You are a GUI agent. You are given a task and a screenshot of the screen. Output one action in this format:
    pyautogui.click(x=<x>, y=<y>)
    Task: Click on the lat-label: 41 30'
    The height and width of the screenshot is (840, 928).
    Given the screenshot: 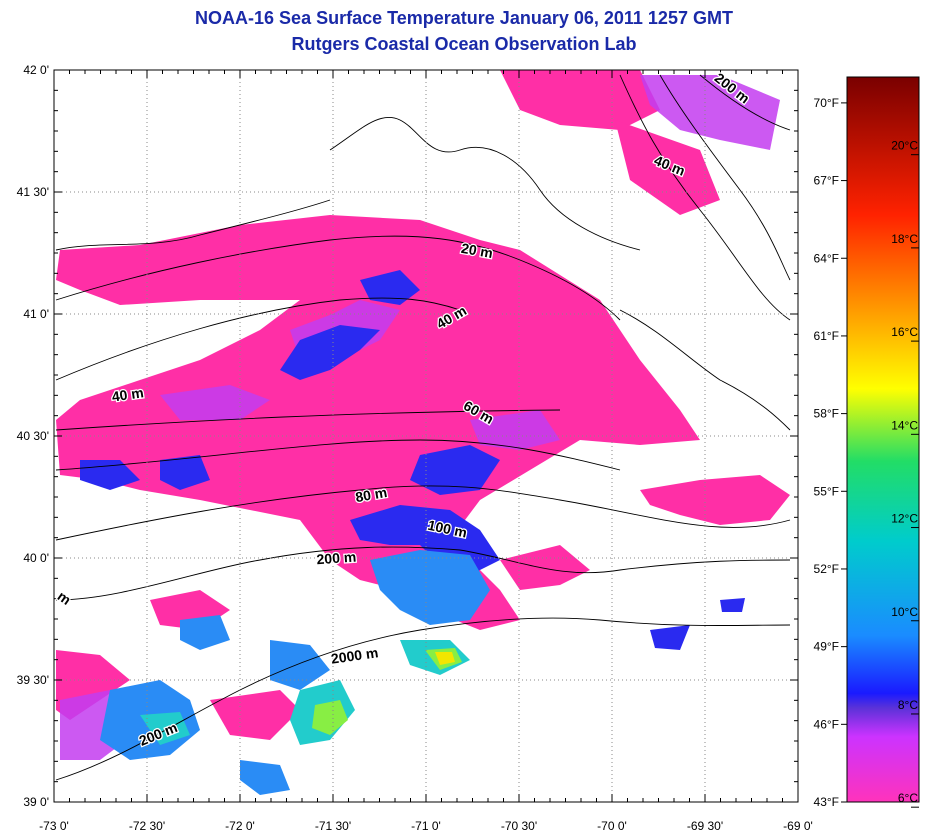 What is the action you would take?
    pyautogui.click(x=33, y=192)
    